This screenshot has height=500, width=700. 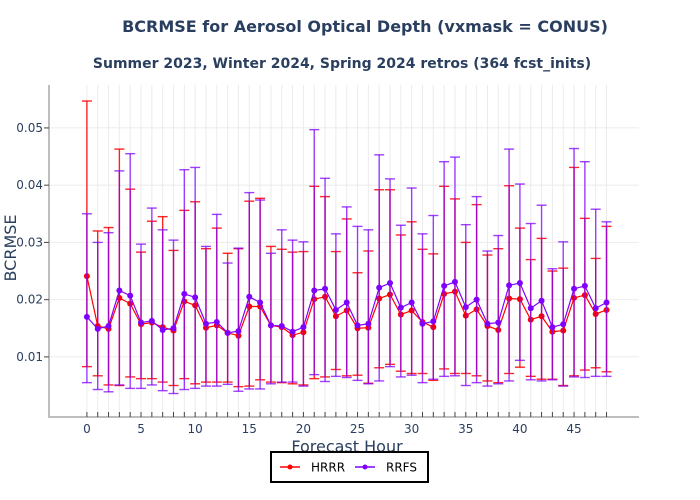 What do you see at coordinates (10, 247) in the screenshot?
I see `y-axis-title: BCRMSE` at bounding box center [10, 247].